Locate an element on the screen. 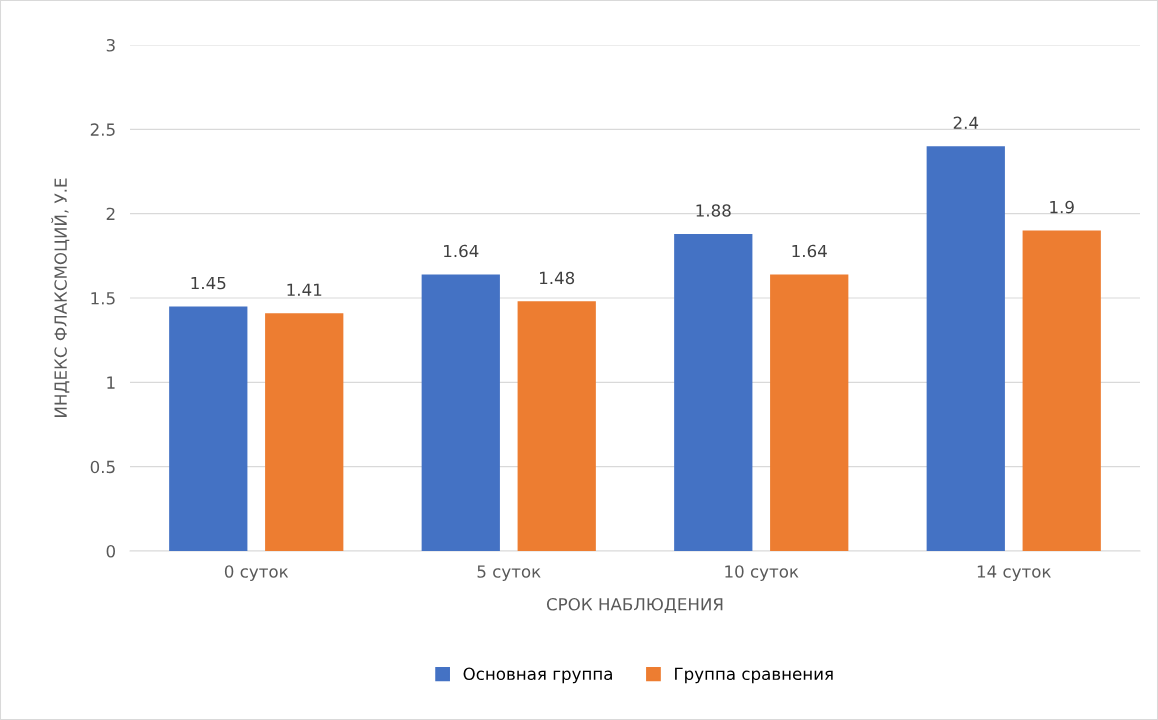  x-tick-label: 0 суток is located at coordinates (256, 573).